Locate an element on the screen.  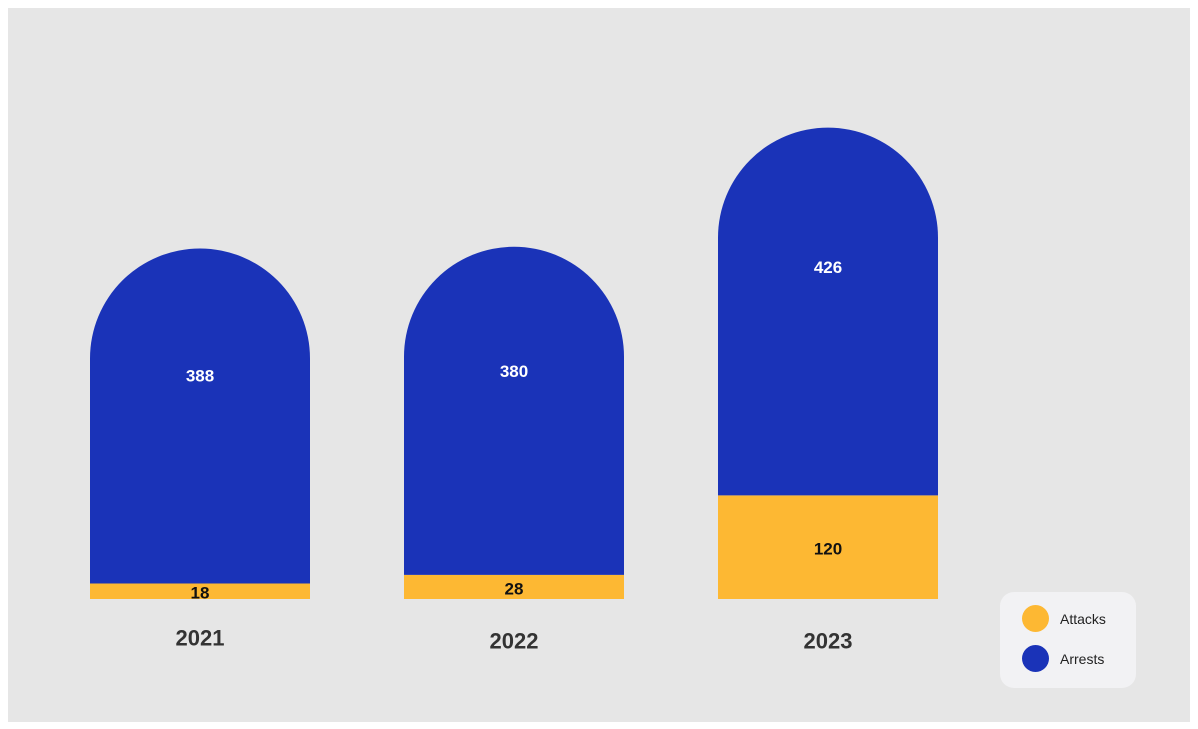
legend-item-arrests: Arrests is located at coordinates (1063, 658).